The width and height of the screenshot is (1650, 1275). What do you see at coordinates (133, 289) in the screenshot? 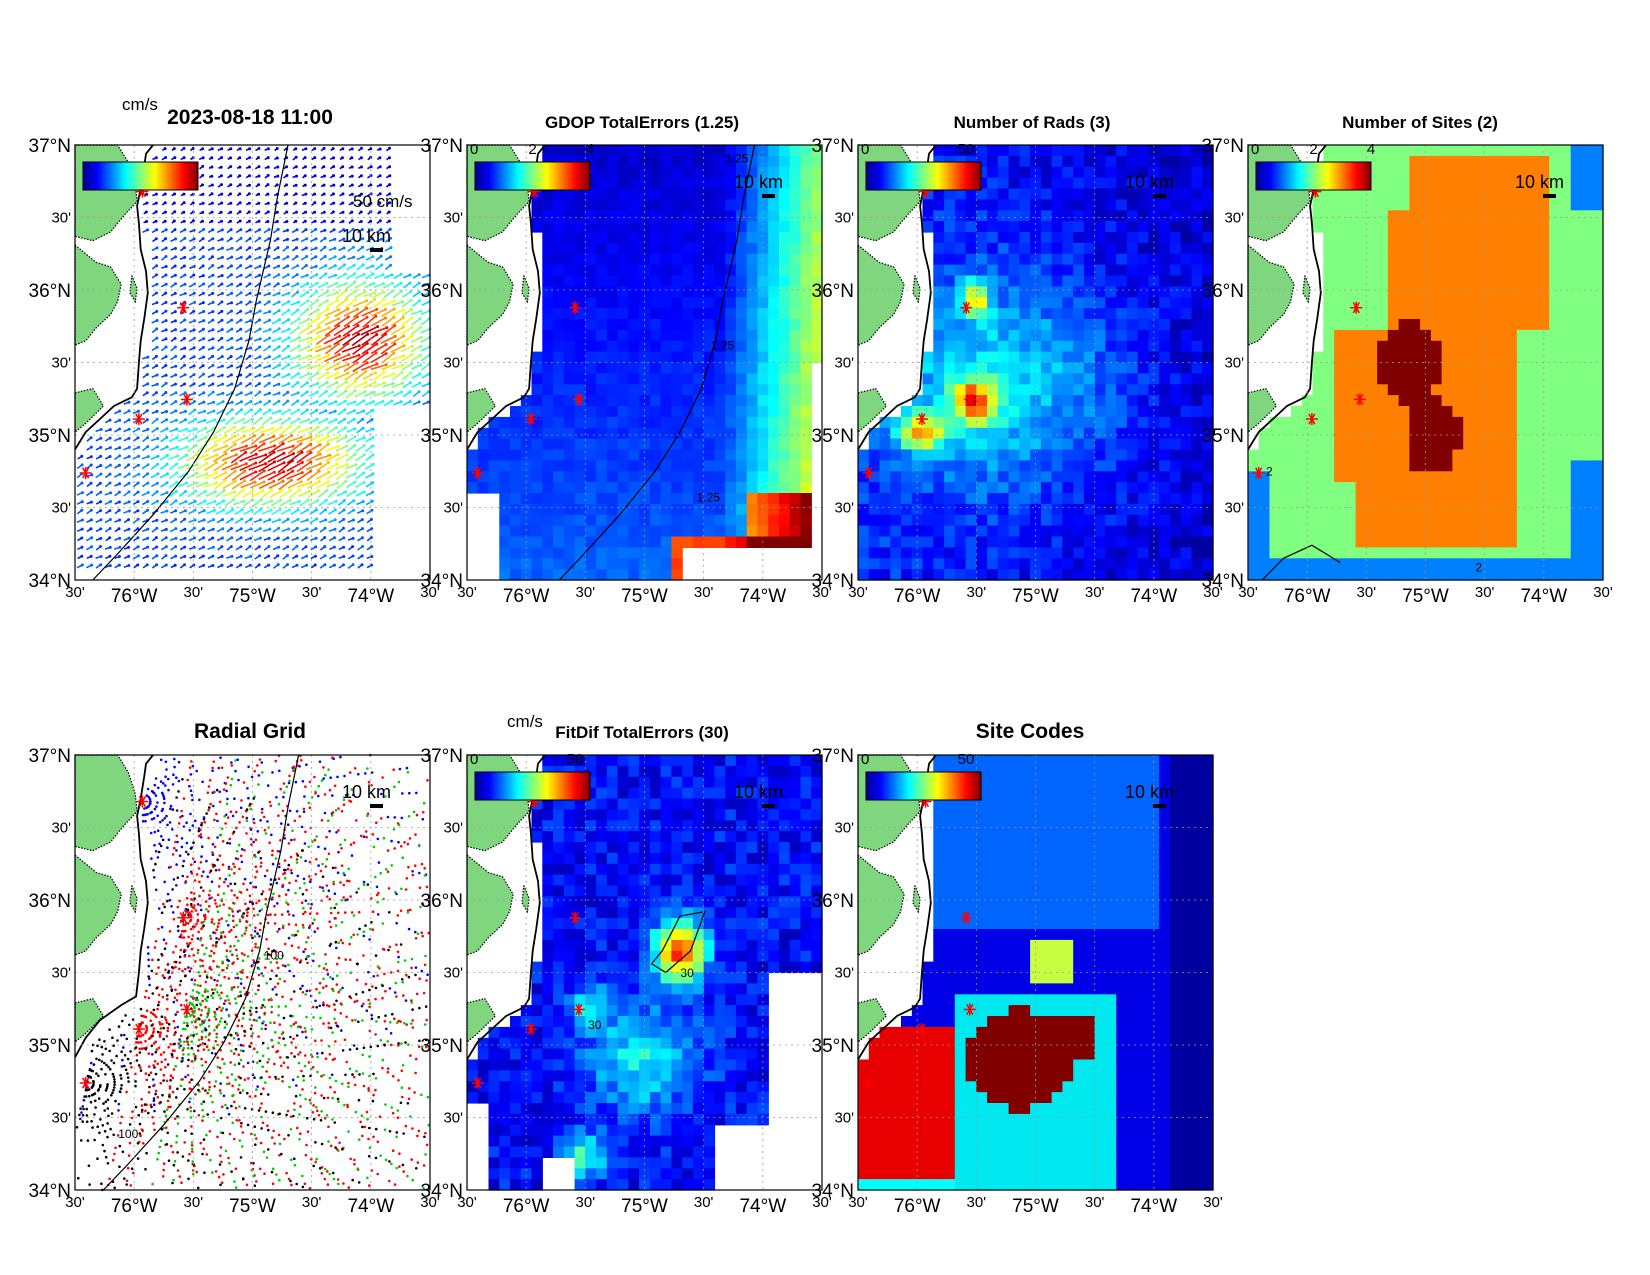
I see `land-area` at bounding box center [133, 289].